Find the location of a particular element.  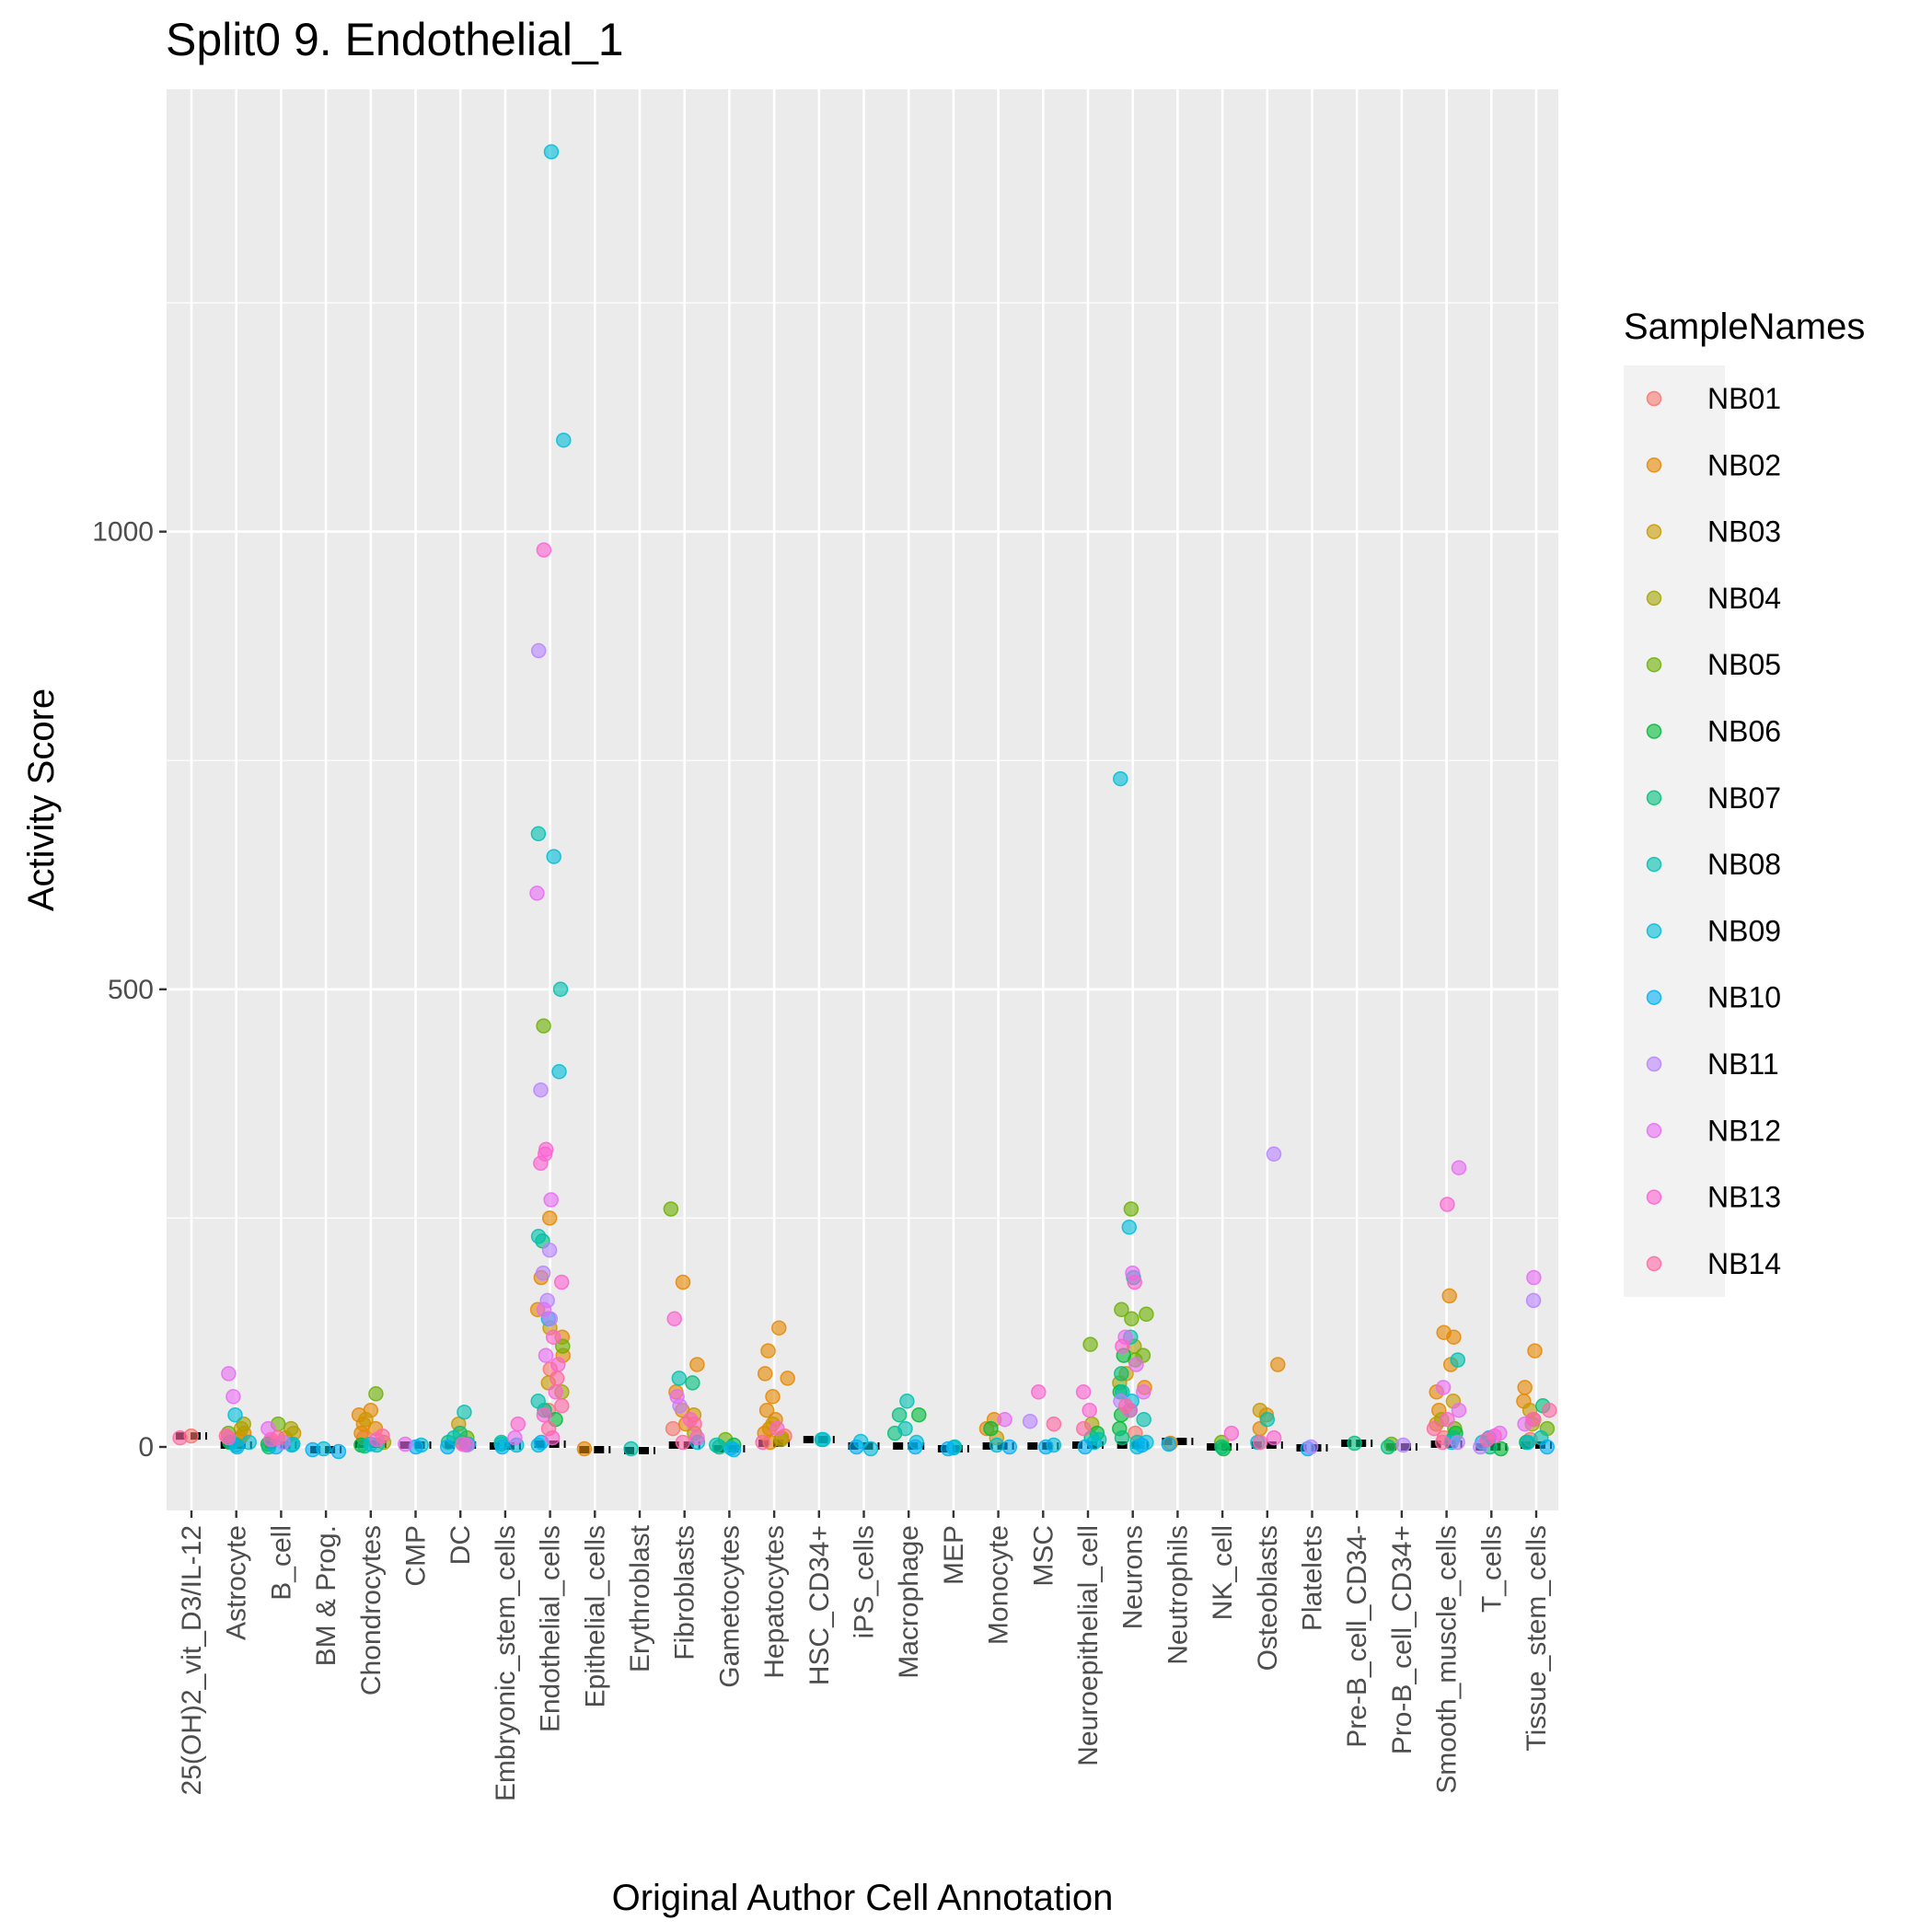

x-tick-label: Osteoblasts is located at coordinates (1268, 1598).